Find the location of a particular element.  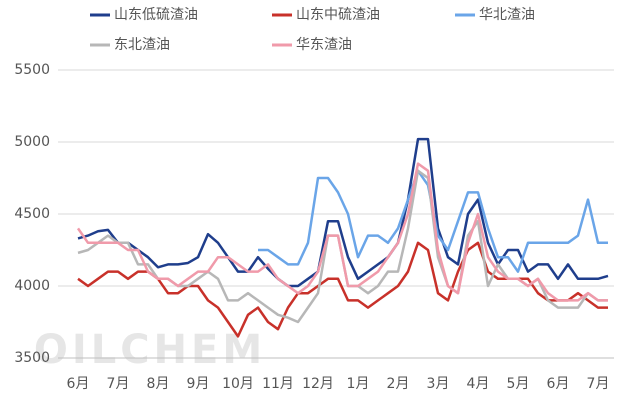

y-tick-label: 5000 is located at coordinates (32, 142).